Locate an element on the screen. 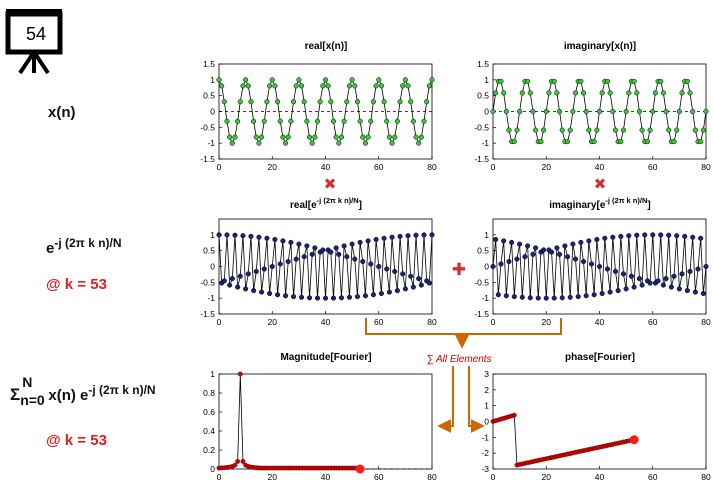 Image resolution: width=713 pixels, height=489 pixels. y-tick-label: -2 is located at coordinates (485, 453).